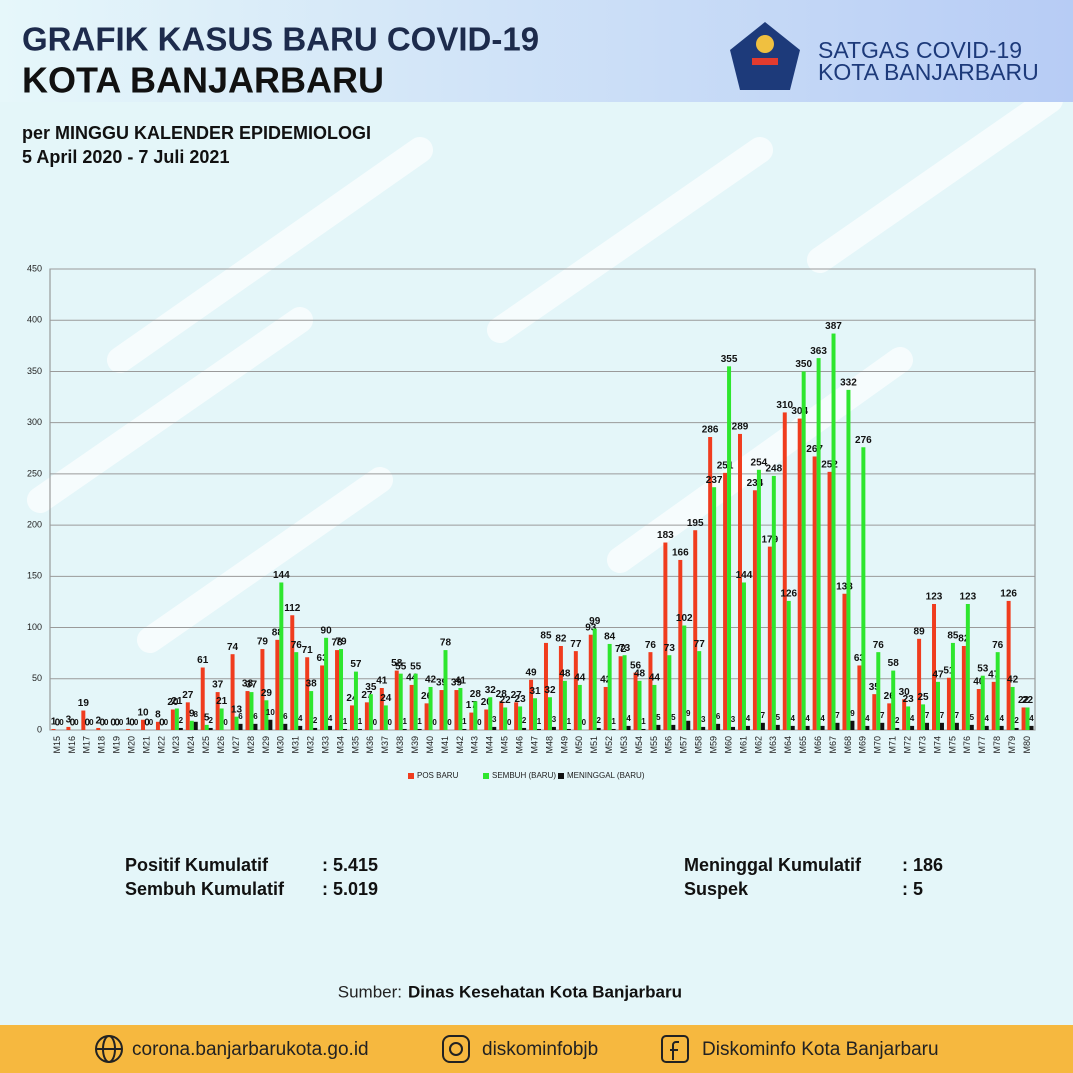 This screenshot has height=1073, width=1073. Describe the element at coordinates (430, 745) in the screenshot. I see `x-tick-label: M40` at that location.